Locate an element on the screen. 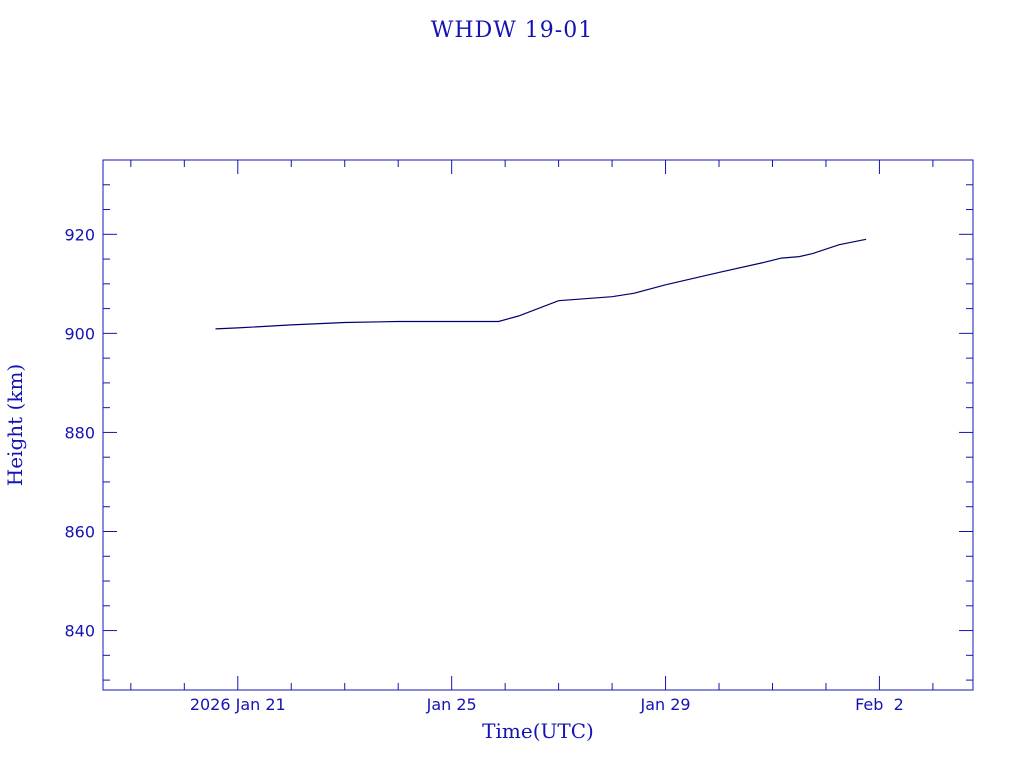  y-tick-label: 880 is located at coordinates (79, 432).